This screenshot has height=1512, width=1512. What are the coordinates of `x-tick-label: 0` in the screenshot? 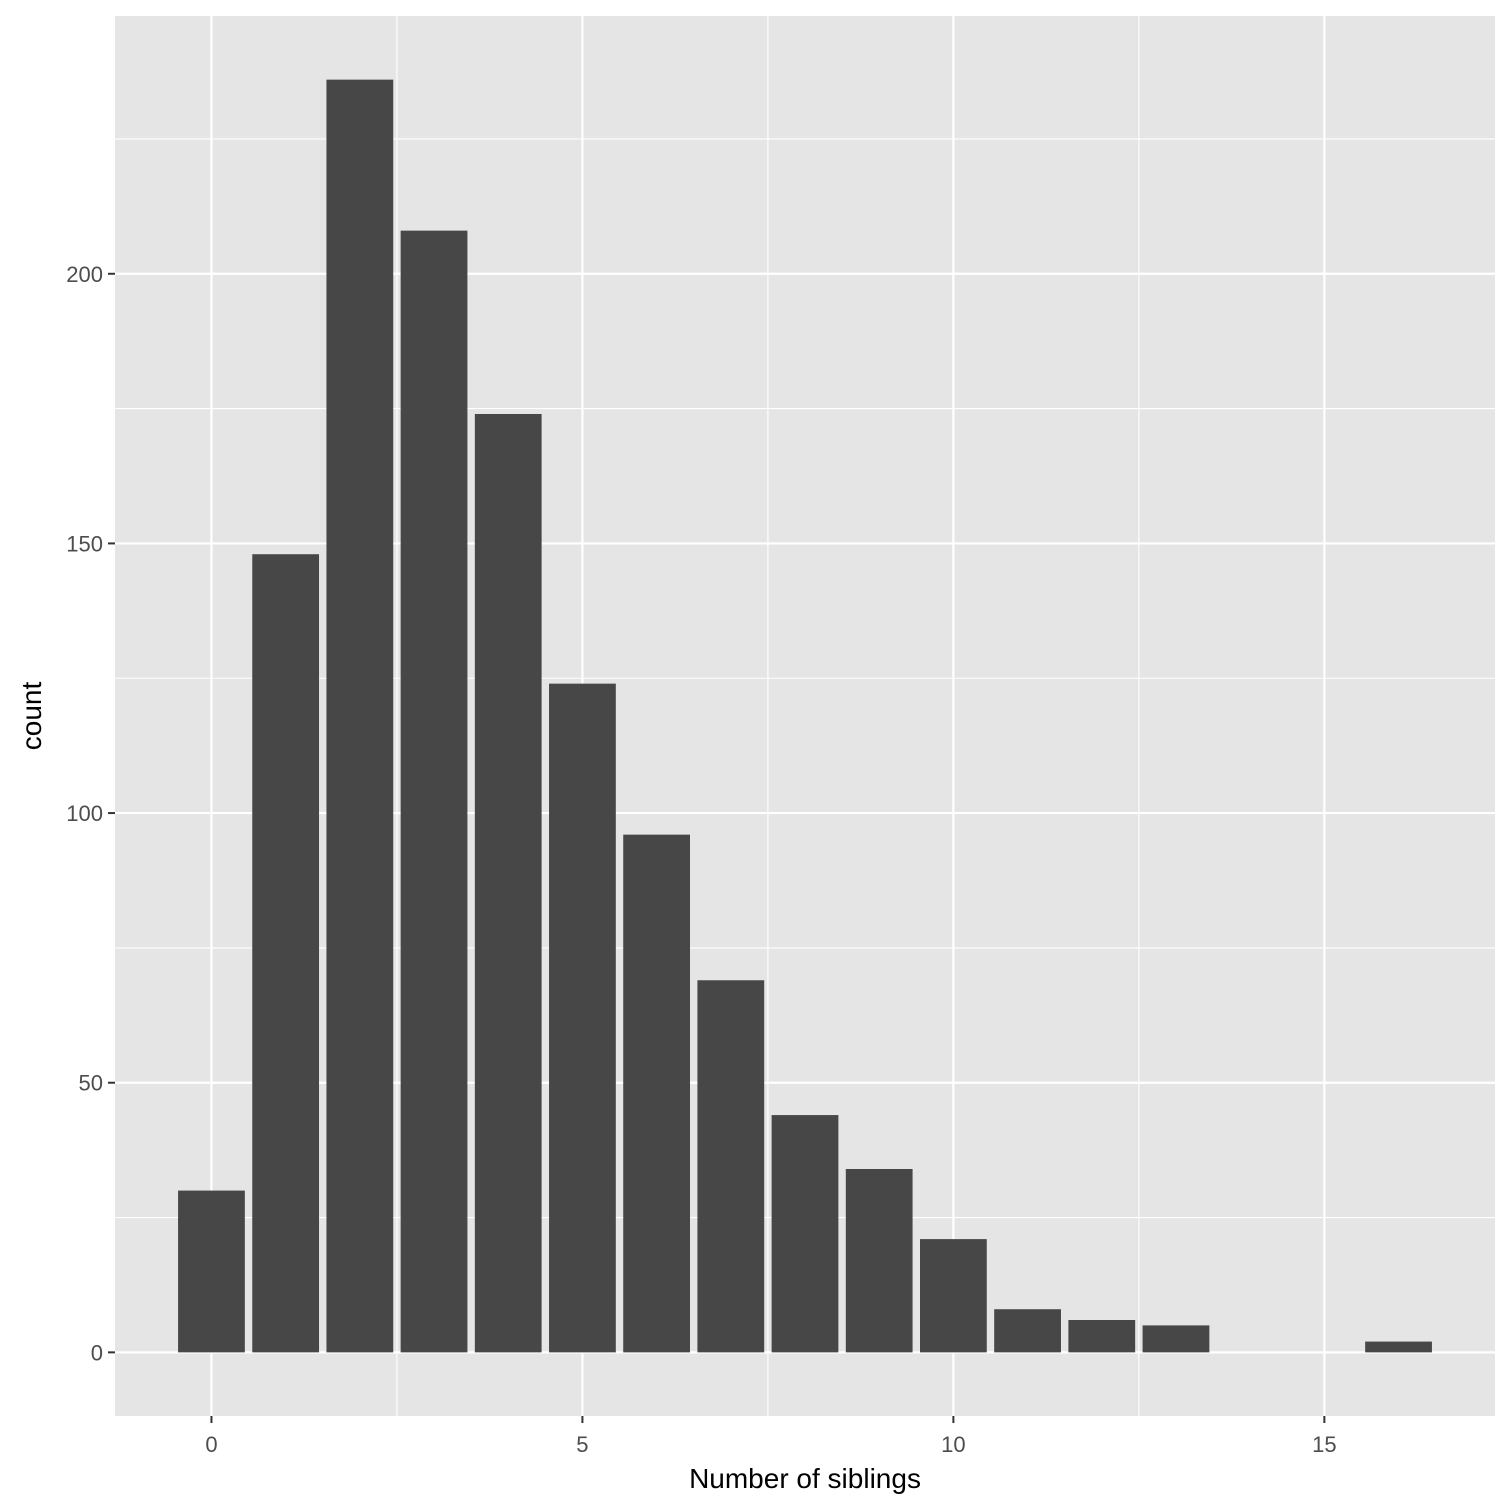 It's located at (211, 1444).